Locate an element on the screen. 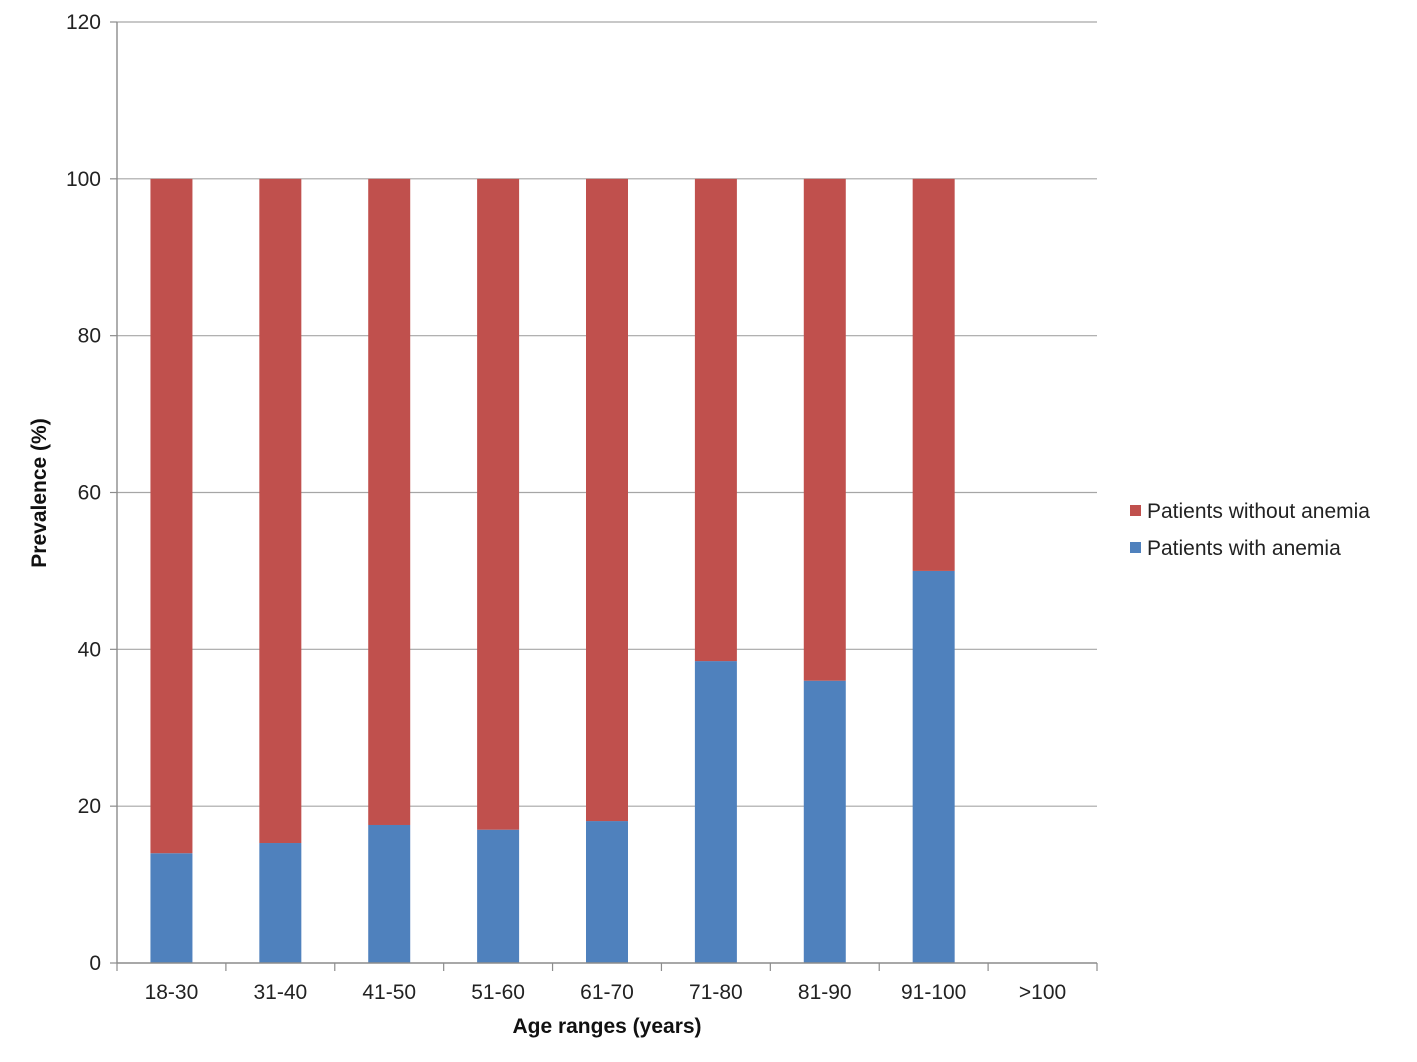  y-tick-label: 40 is located at coordinates (89, 649).